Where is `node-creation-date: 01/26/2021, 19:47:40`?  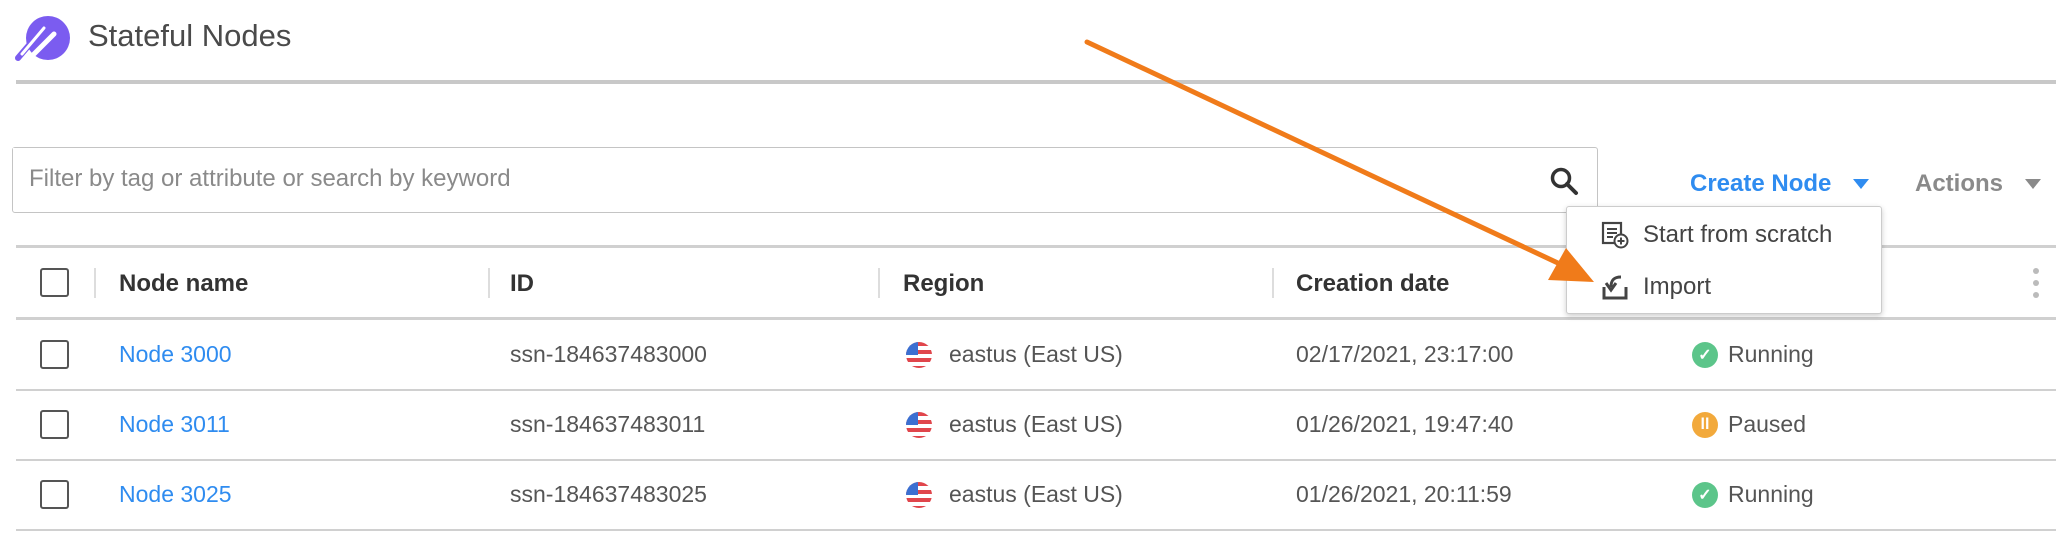
node-creation-date: 01/26/2021, 19:47:40 is located at coordinates (1405, 424).